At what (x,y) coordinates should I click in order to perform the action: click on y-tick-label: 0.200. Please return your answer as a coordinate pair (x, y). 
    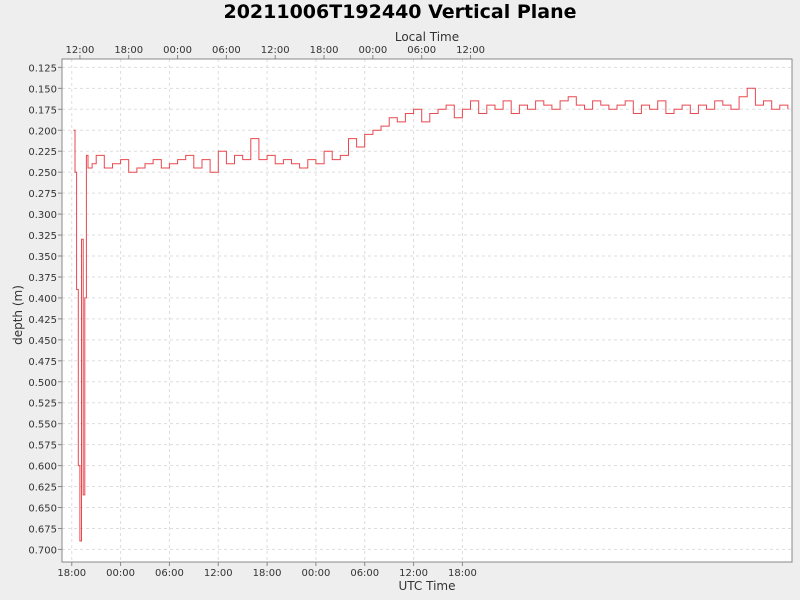
    Looking at the image, I should click on (42, 131).